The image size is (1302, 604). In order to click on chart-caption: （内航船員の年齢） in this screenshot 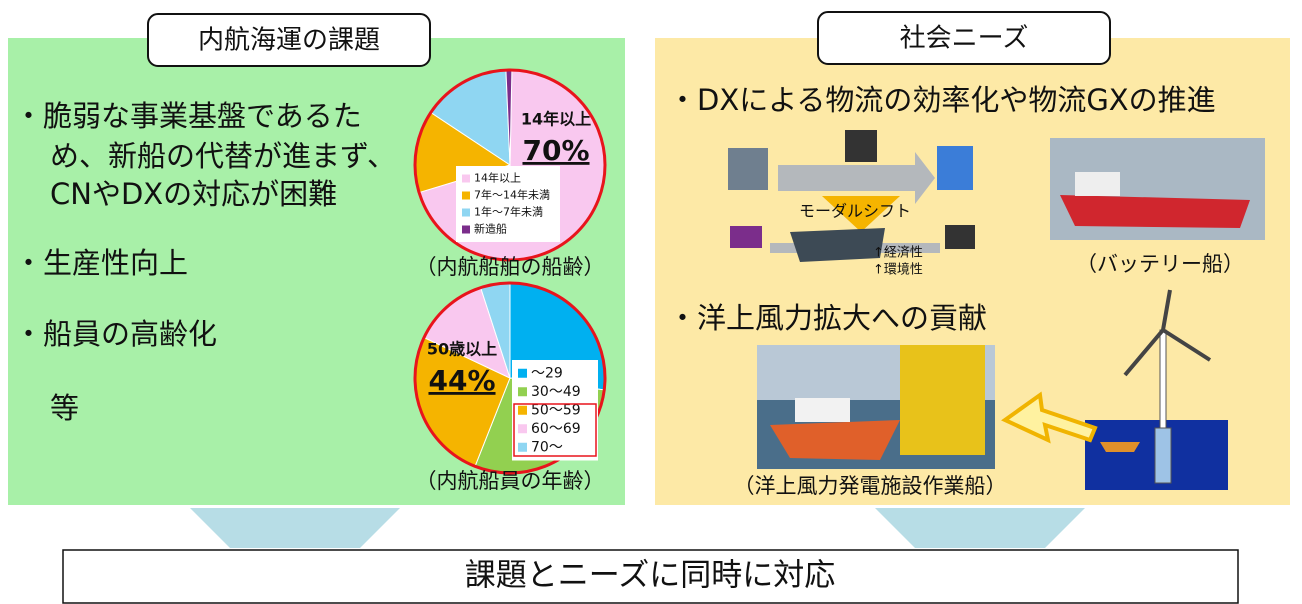, I will do `click(510, 481)`.